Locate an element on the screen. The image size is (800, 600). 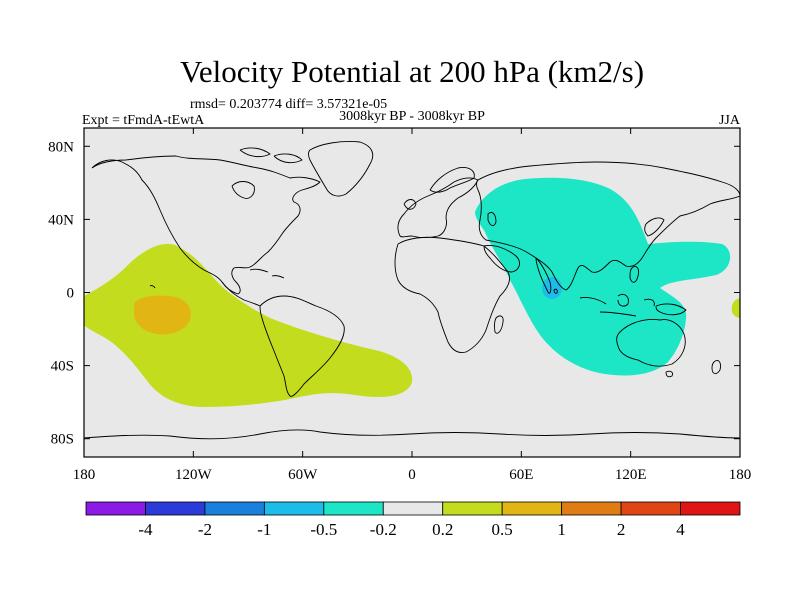
positive-maximum-region is located at coordinates (162, 315).